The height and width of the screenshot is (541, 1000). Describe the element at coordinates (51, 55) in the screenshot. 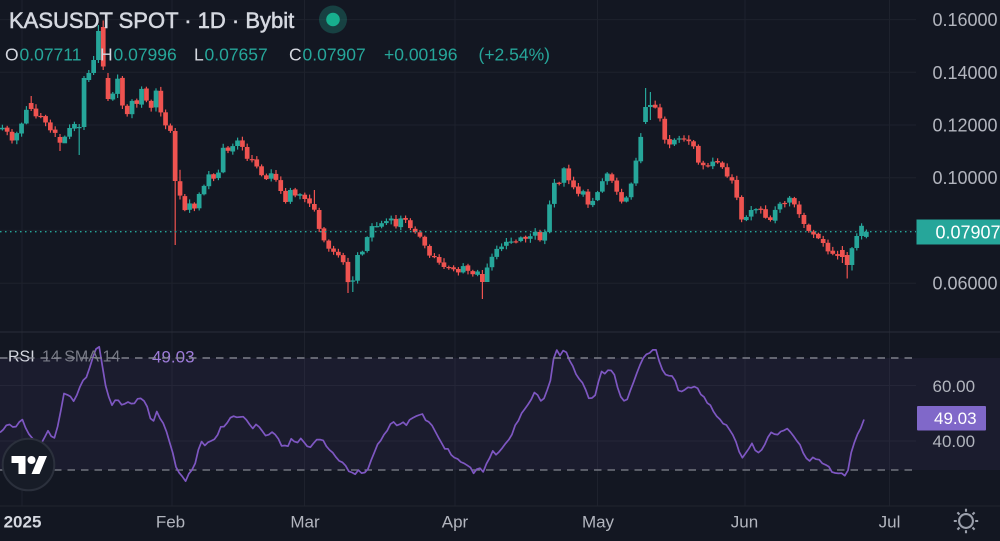

I see `svg-text: 0.07711` at that location.